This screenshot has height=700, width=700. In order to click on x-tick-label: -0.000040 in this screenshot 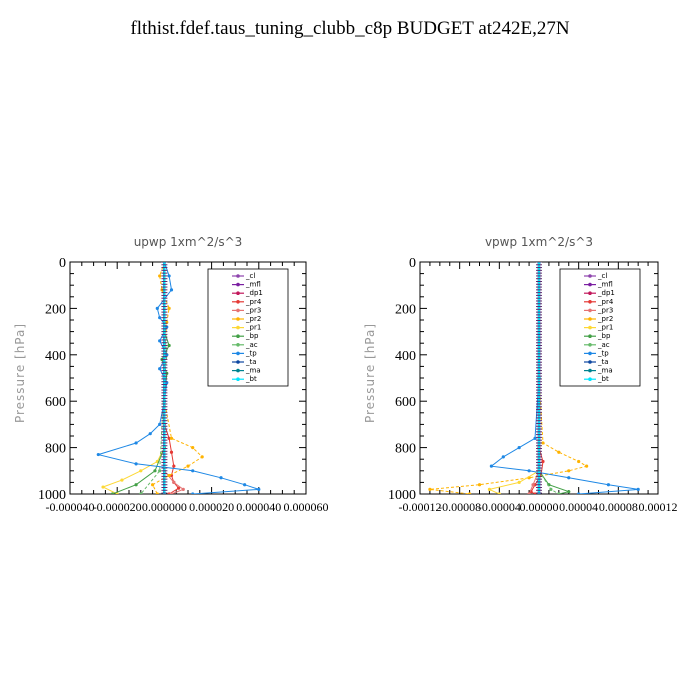, I will do `click(70, 507)`.